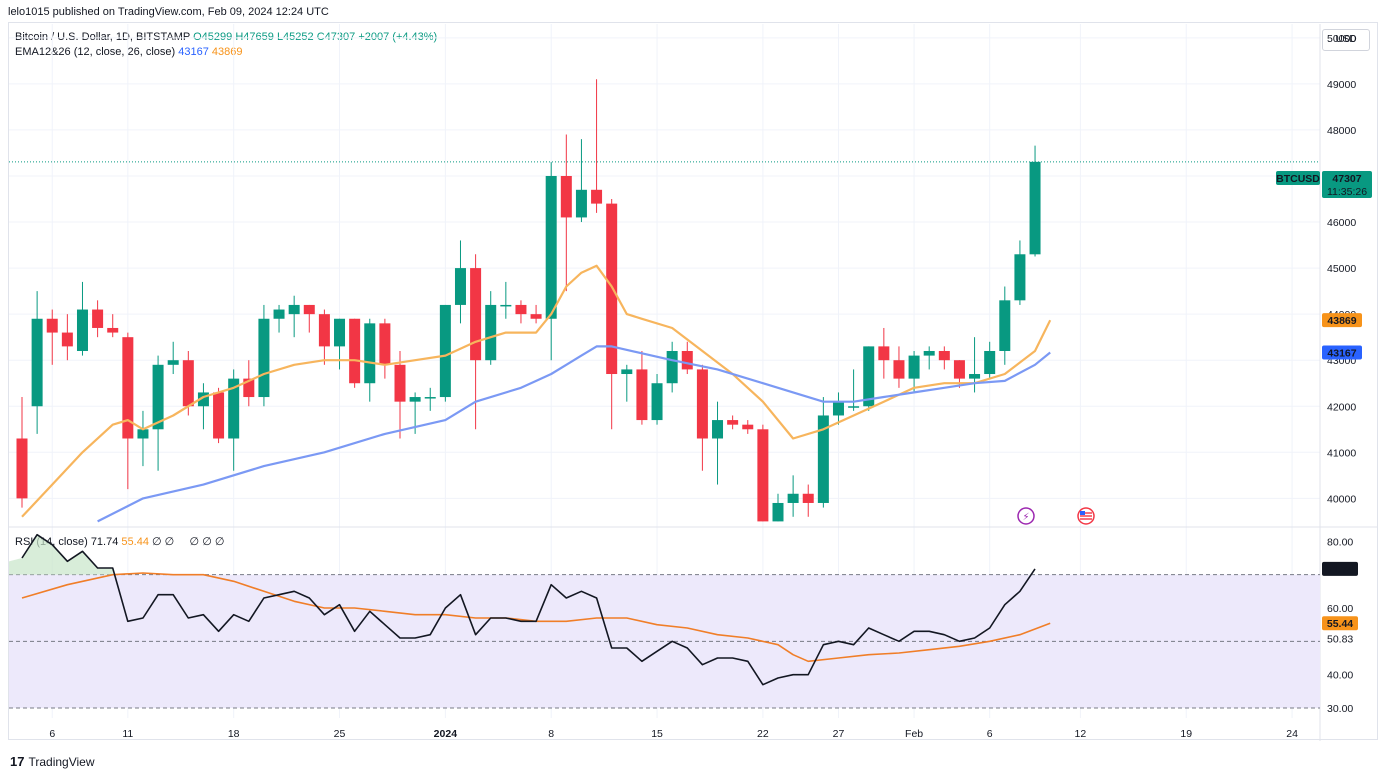 Image resolution: width=1386 pixels, height=777 pixels. What do you see at coordinates (1341, 354) in the screenshot?
I see `ema-fast-tag-text: 43167` at bounding box center [1341, 354].